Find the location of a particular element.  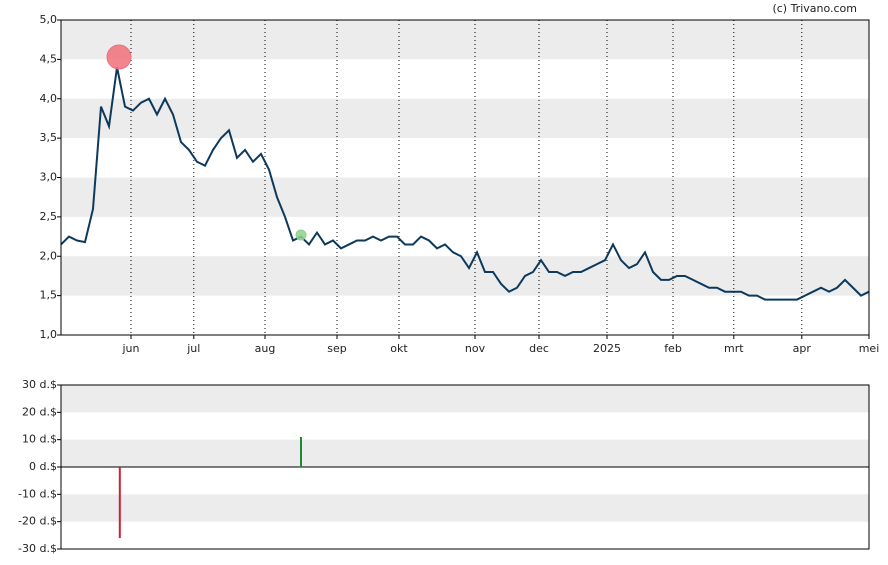

x-tick-label: dec is located at coordinates (539, 348).